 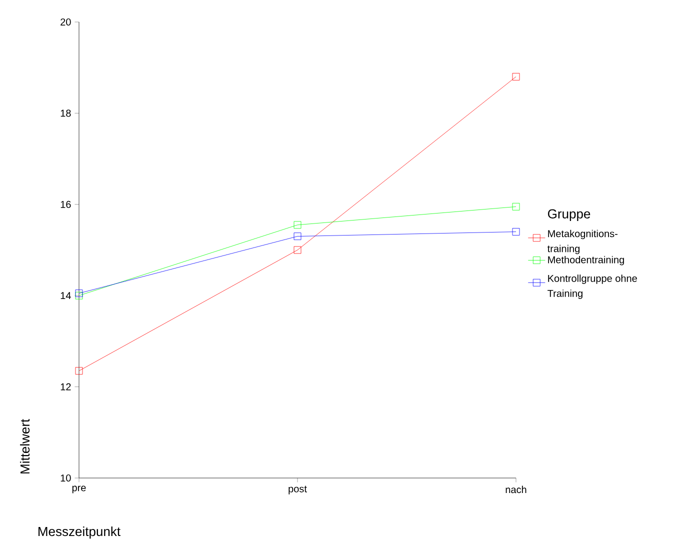 I want to click on y-tick-label: 12, so click(x=65, y=386).